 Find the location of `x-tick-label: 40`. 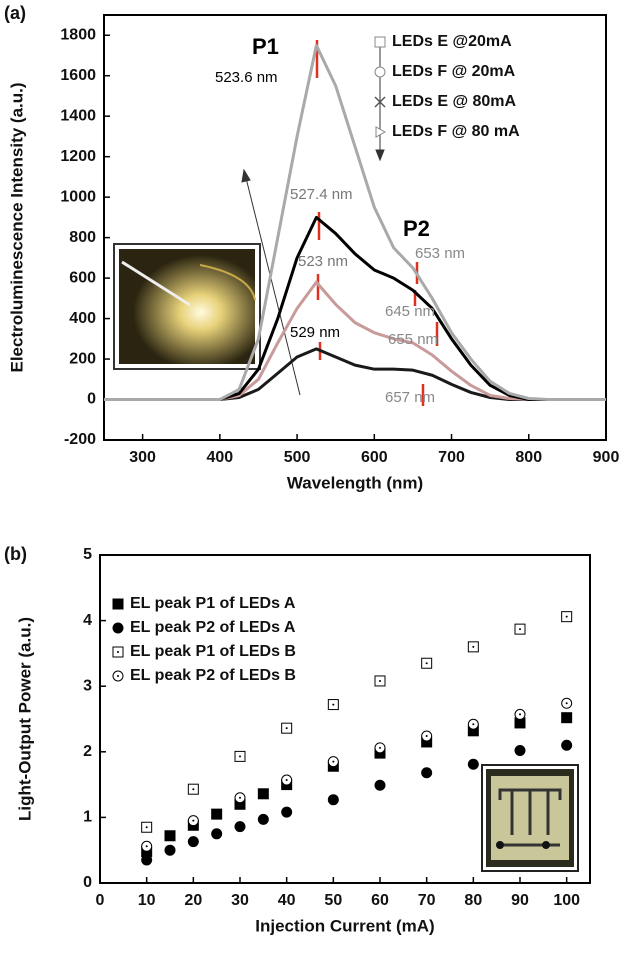

x-tick-label: 40 is located at coordinates (287, 900).